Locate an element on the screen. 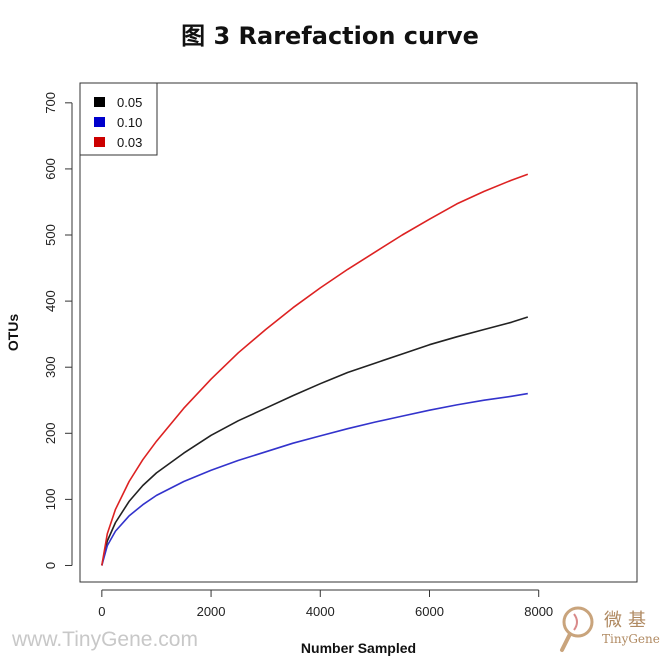 The image size is (660, 666). y-tick-label: 700 is located at coordinates (50, 103).